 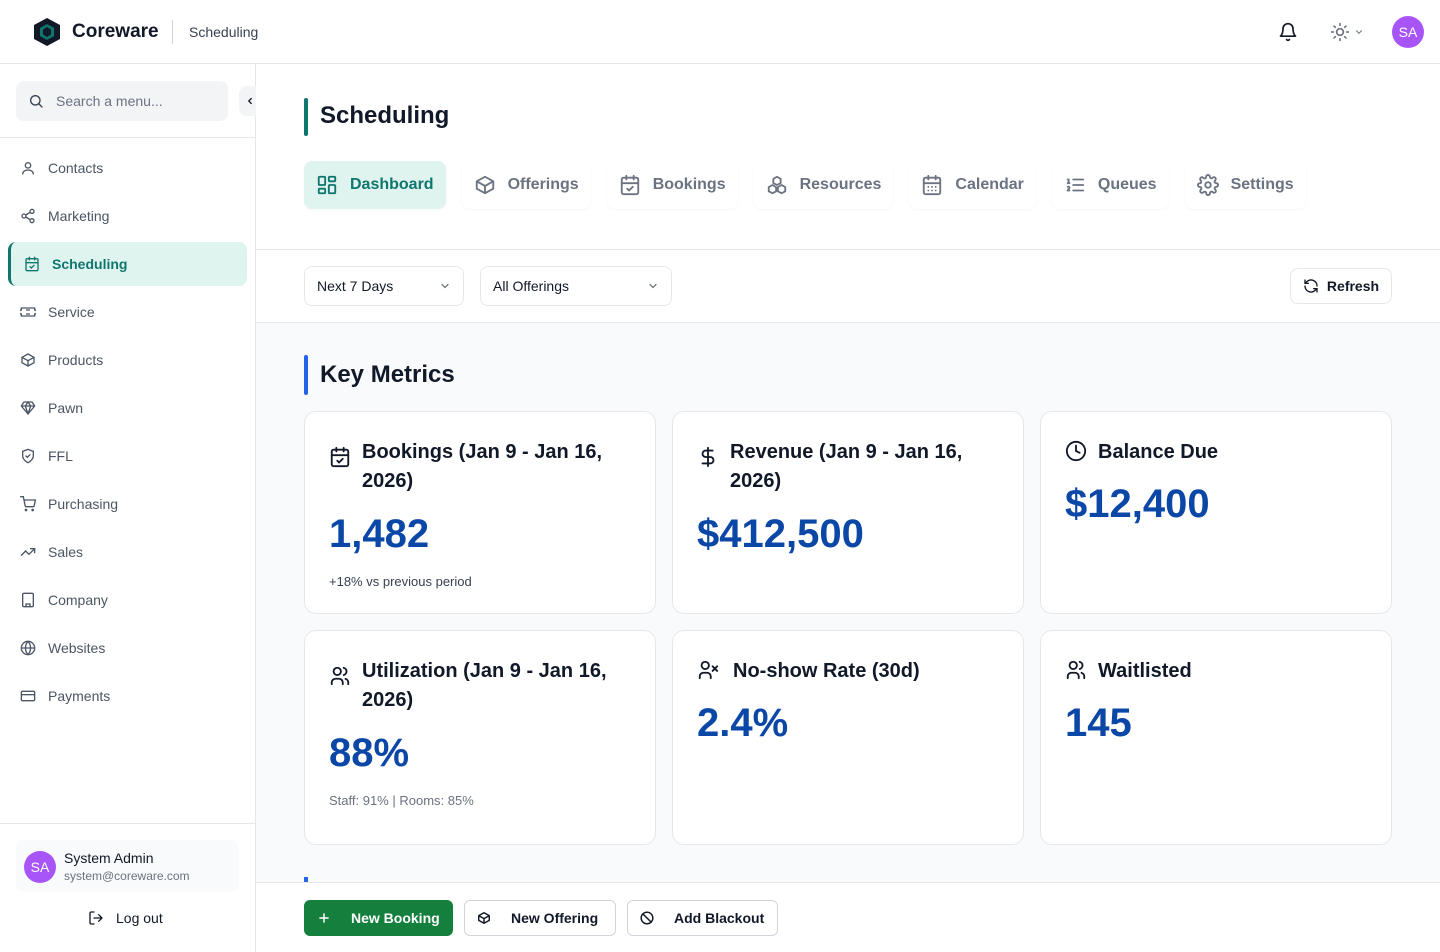 What do you see at coordinates (823, 185) in the screenshot?
I see `tab-resources: Resources` at bounding box center [823, 185].